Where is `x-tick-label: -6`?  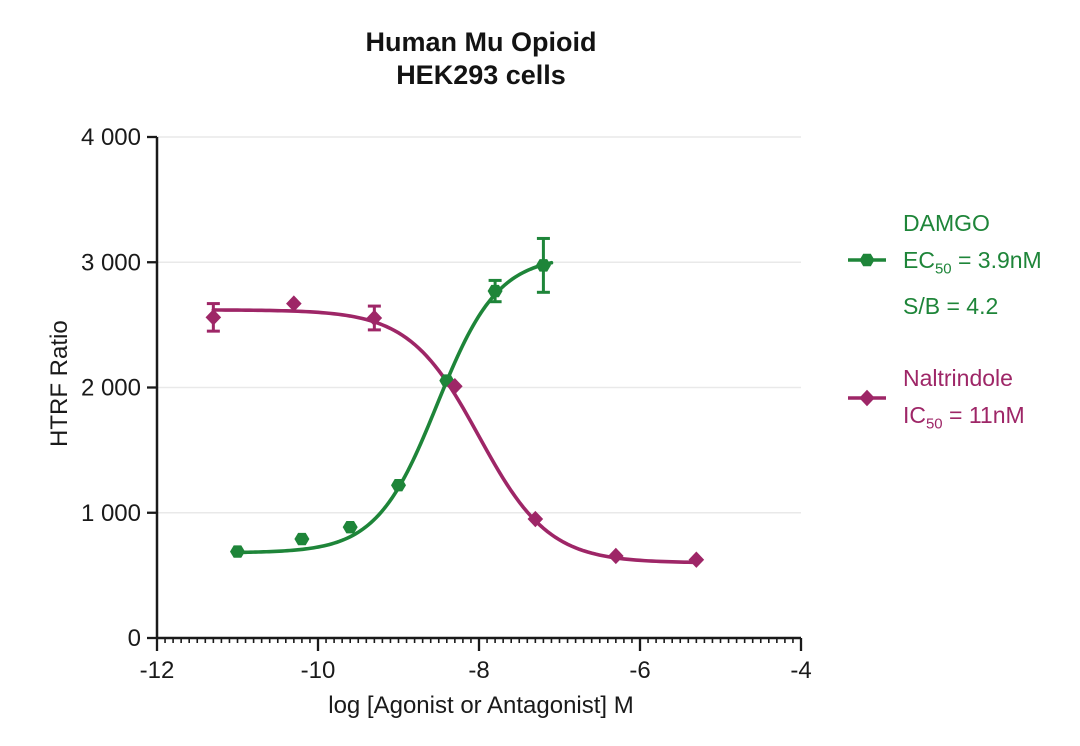 x-tick-label: -6 is located at coordinates (639, 670).